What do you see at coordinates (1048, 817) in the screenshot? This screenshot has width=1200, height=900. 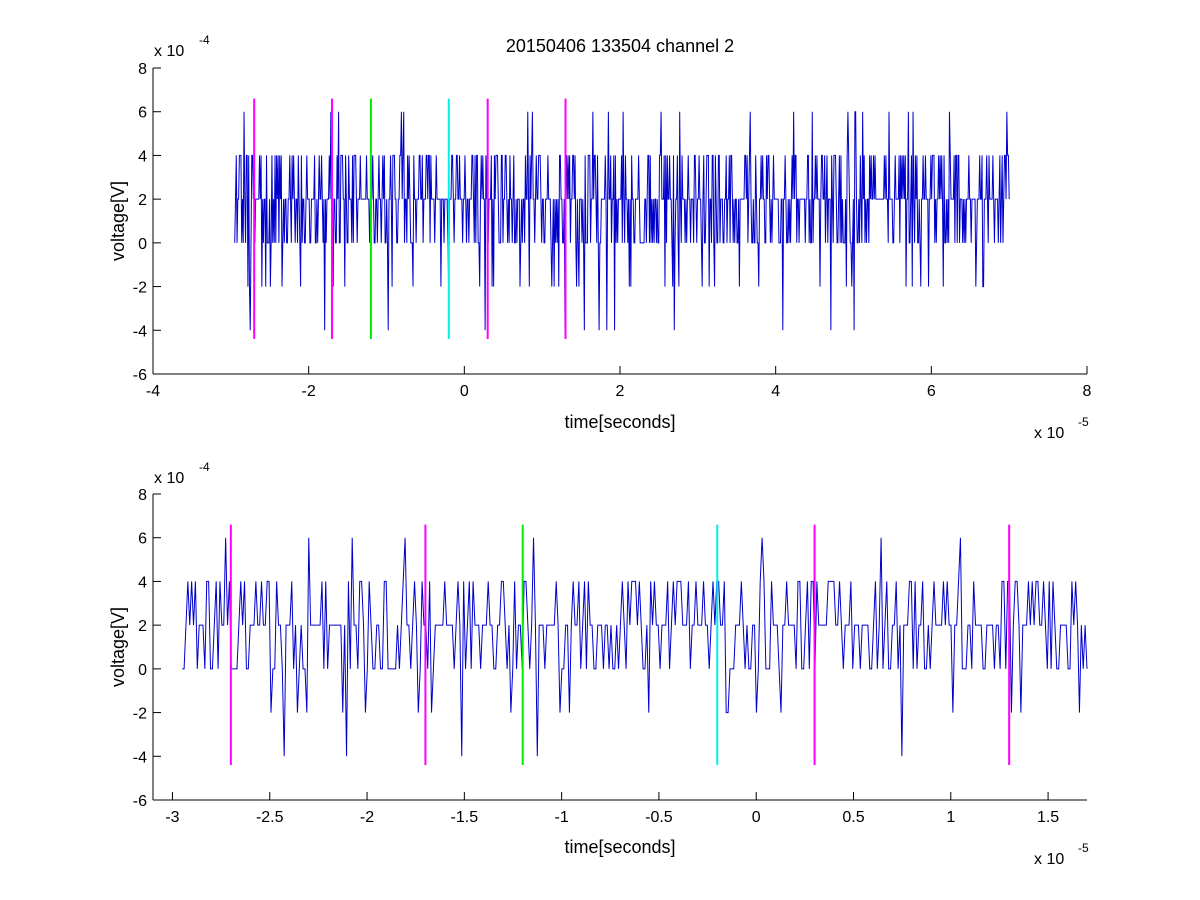 I see `x-tick-label: 1.5` at bounding box center [1048, 817].